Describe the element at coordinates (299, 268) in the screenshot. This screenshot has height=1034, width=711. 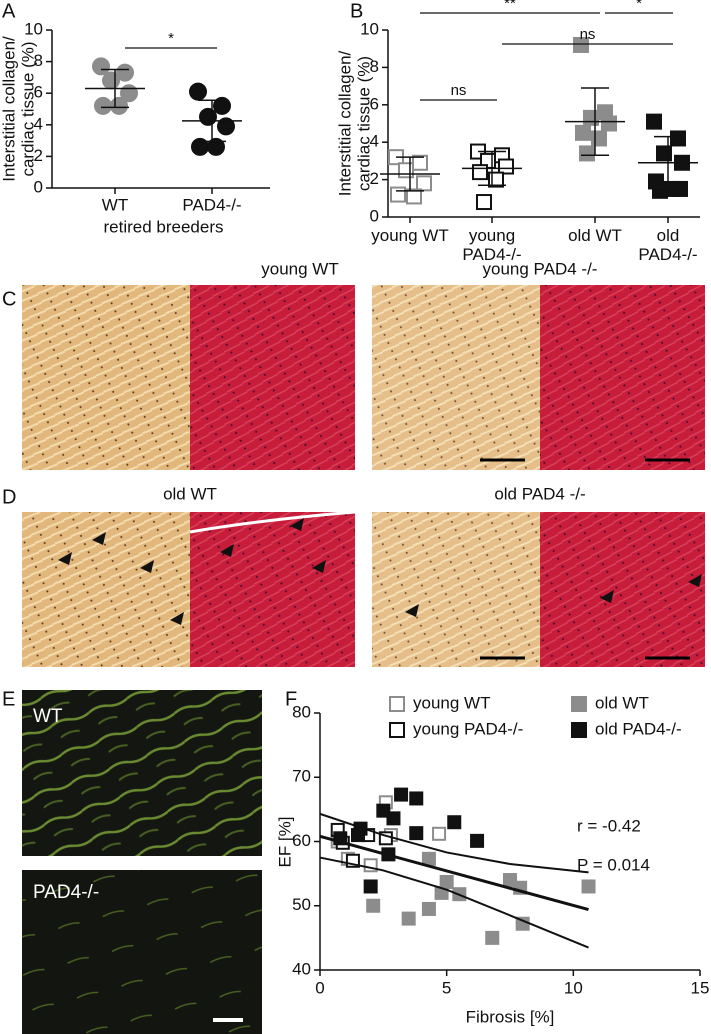
I see `micrograph-title: young WT` at that location.